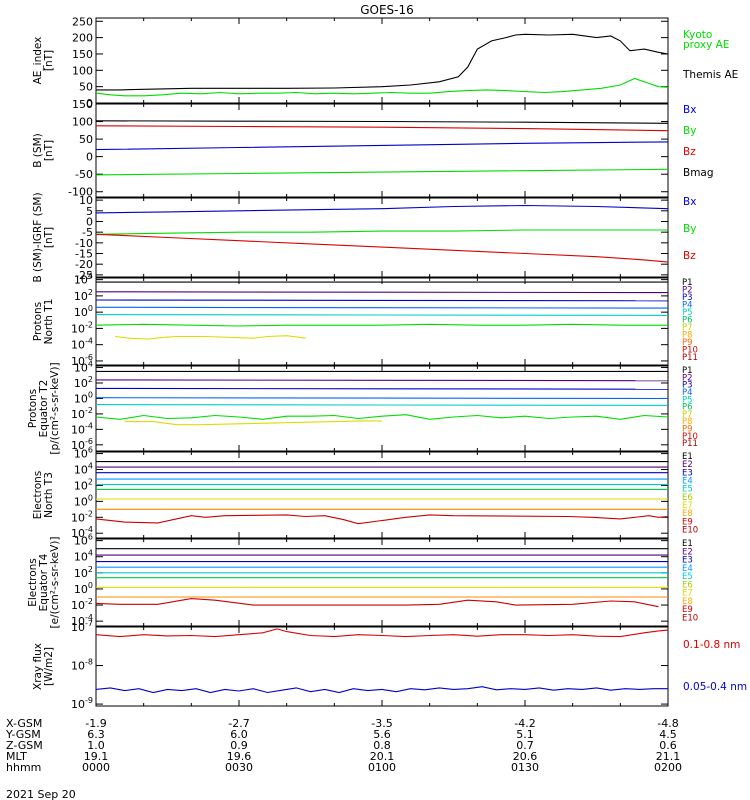 The image size is (750, 800). I want to click on legend-label: P1, so click(687, 283).